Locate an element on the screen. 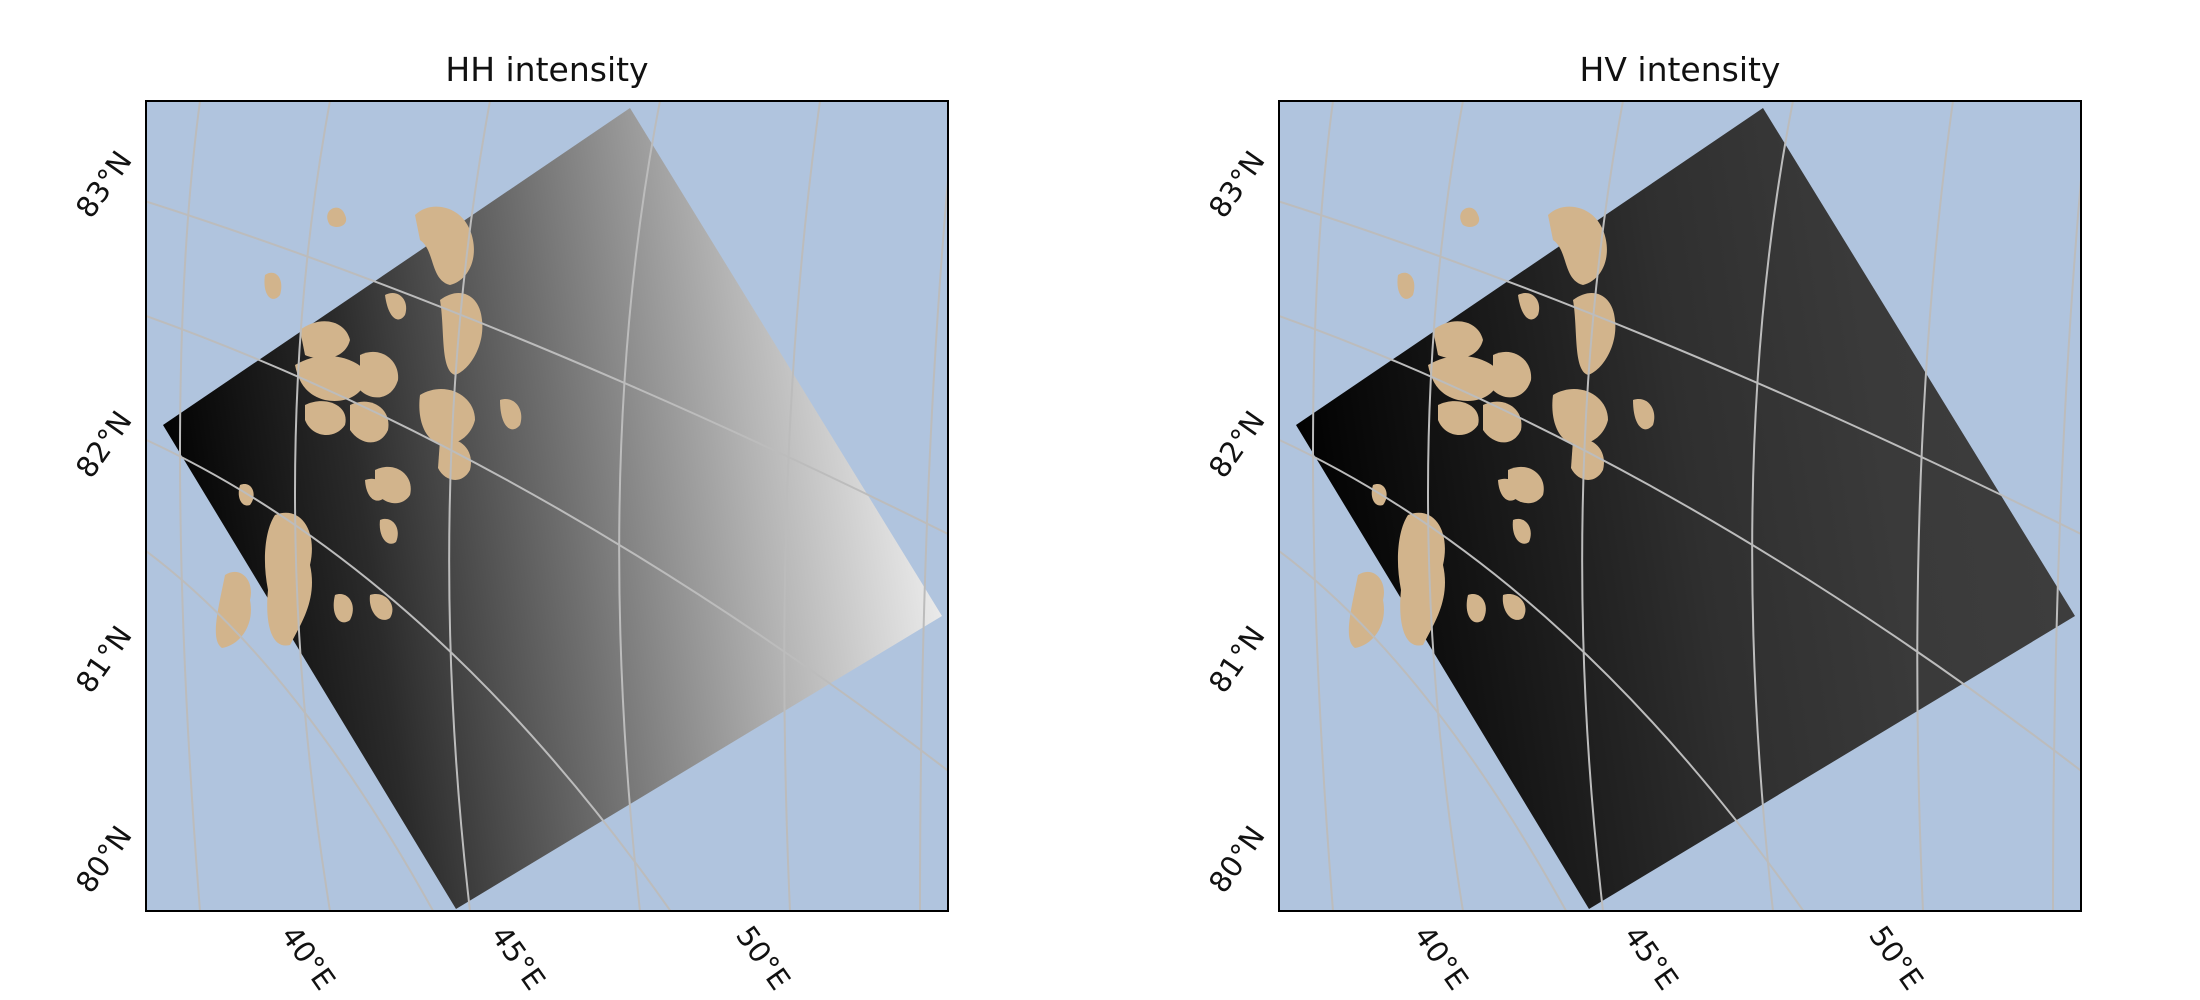  panel-title-hh: HH intensity is located at coordinates (547, 69).